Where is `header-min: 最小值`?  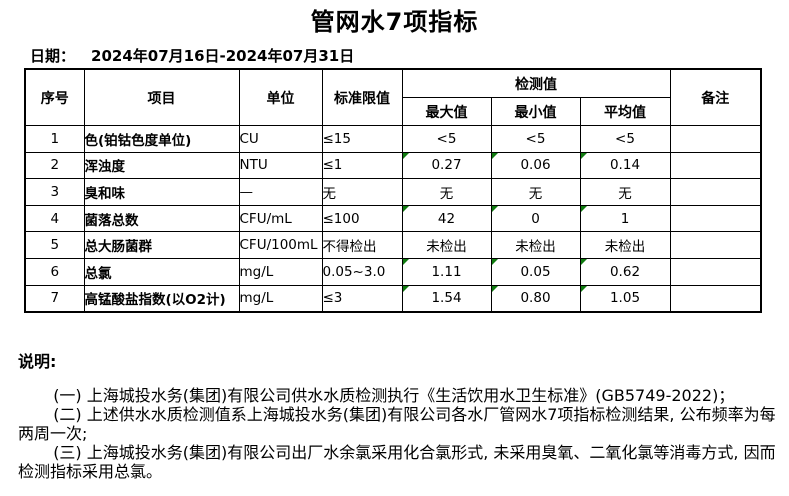
header-min: 最小值 is located at coordinates (535, 111).